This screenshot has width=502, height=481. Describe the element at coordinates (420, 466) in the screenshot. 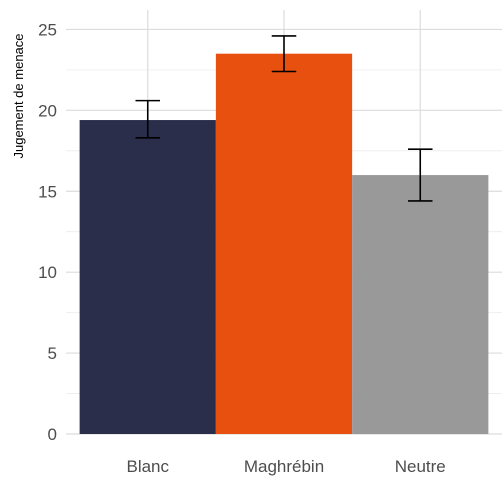

I see `x-tick-label: Neutre` at that location.